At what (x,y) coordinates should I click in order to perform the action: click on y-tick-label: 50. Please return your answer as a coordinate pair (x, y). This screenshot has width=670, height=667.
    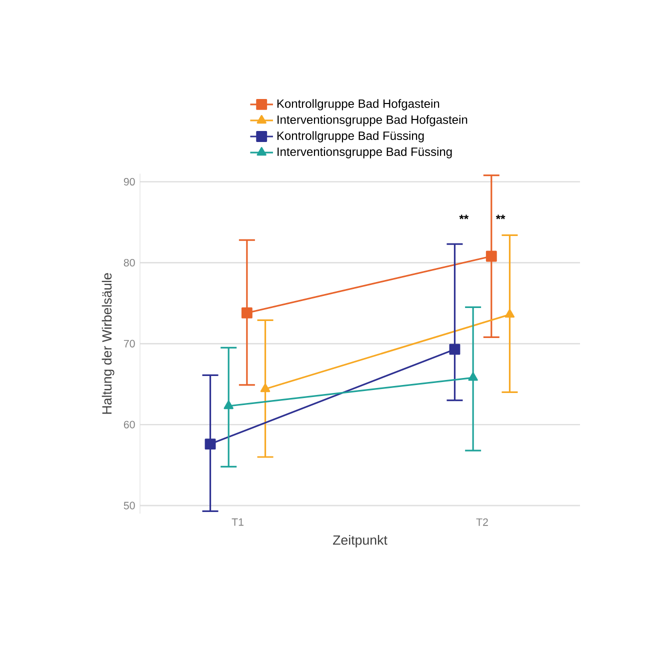
    Looking at the image, I should click on (129, 506).